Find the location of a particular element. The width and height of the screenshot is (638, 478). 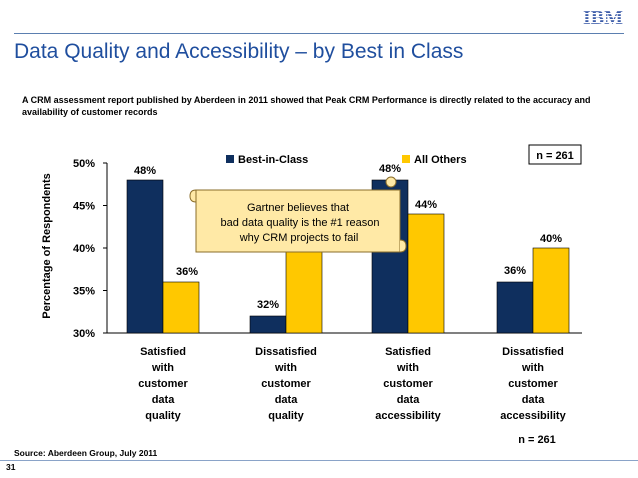

n-box is located at coordinates (555, 154).